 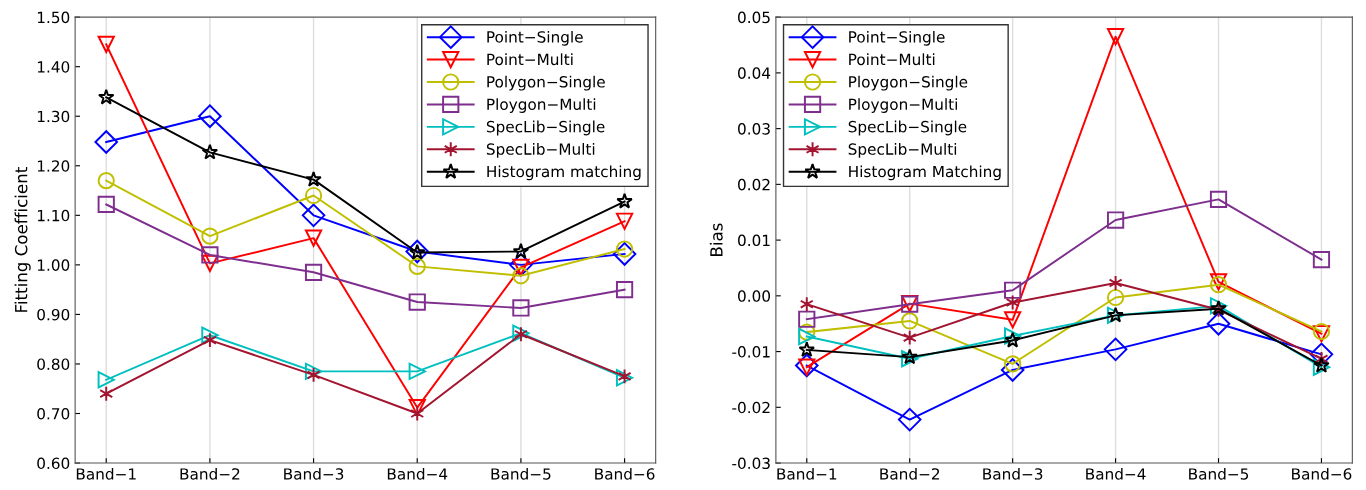 I want to click on y-axis-title: Fitting Coefficient, so click(x=22, y=239).